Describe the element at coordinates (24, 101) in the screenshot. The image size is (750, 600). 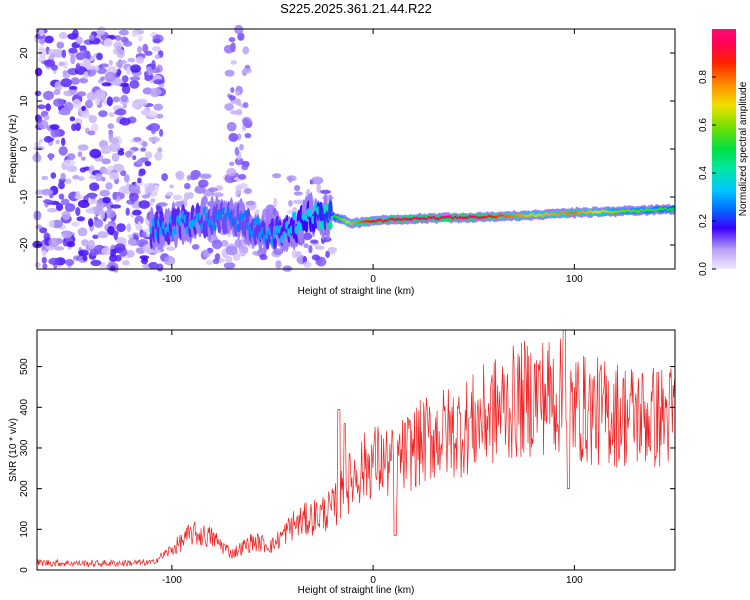
I see `spectrogram-y-tick-label: 10` at that location.